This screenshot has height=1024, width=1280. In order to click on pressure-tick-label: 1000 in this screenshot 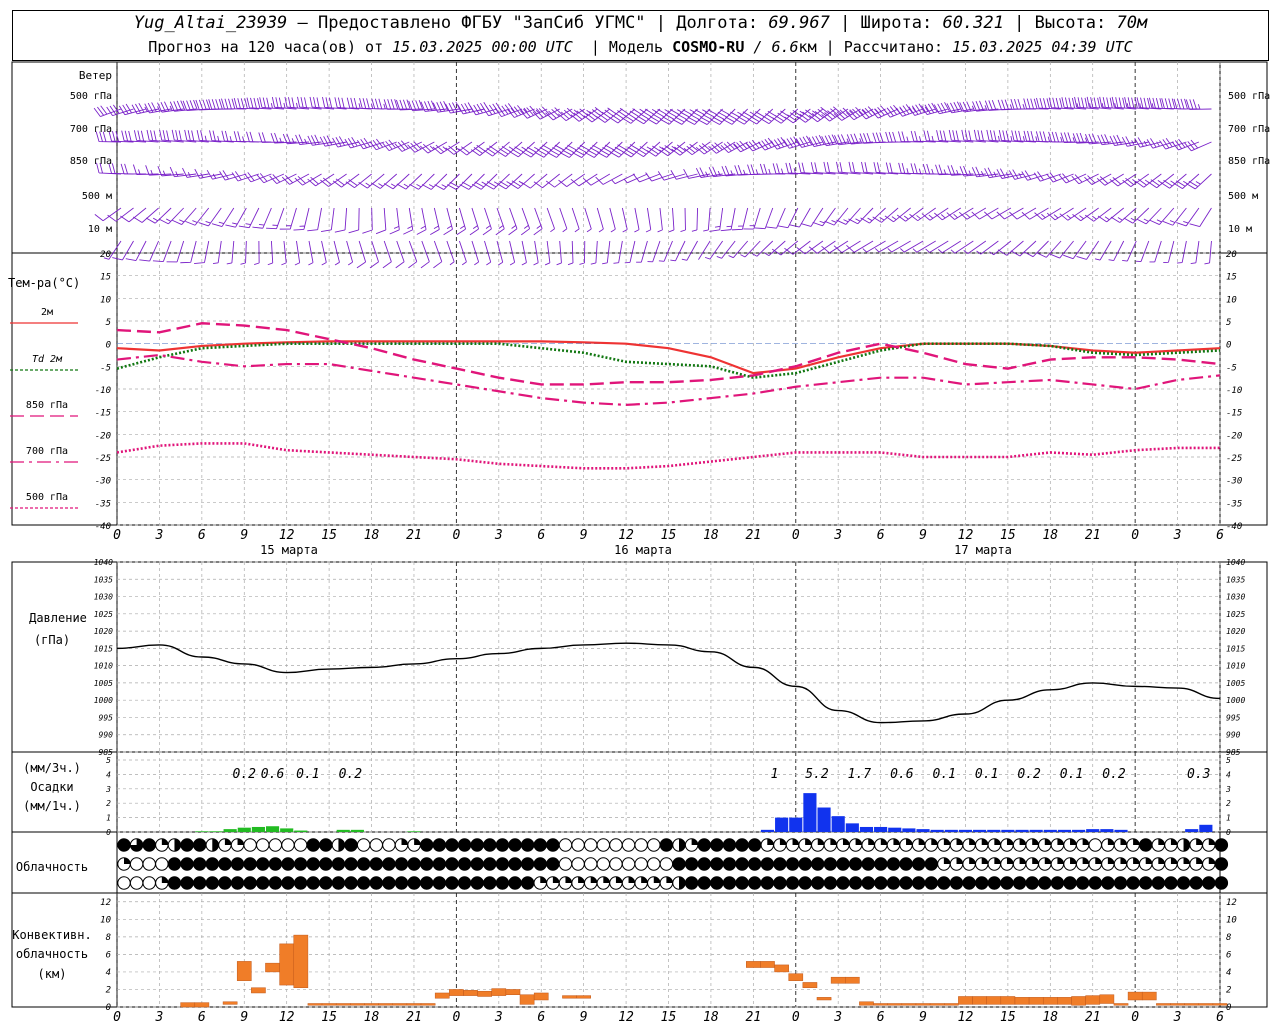, I will do `click(1235, 700)`.